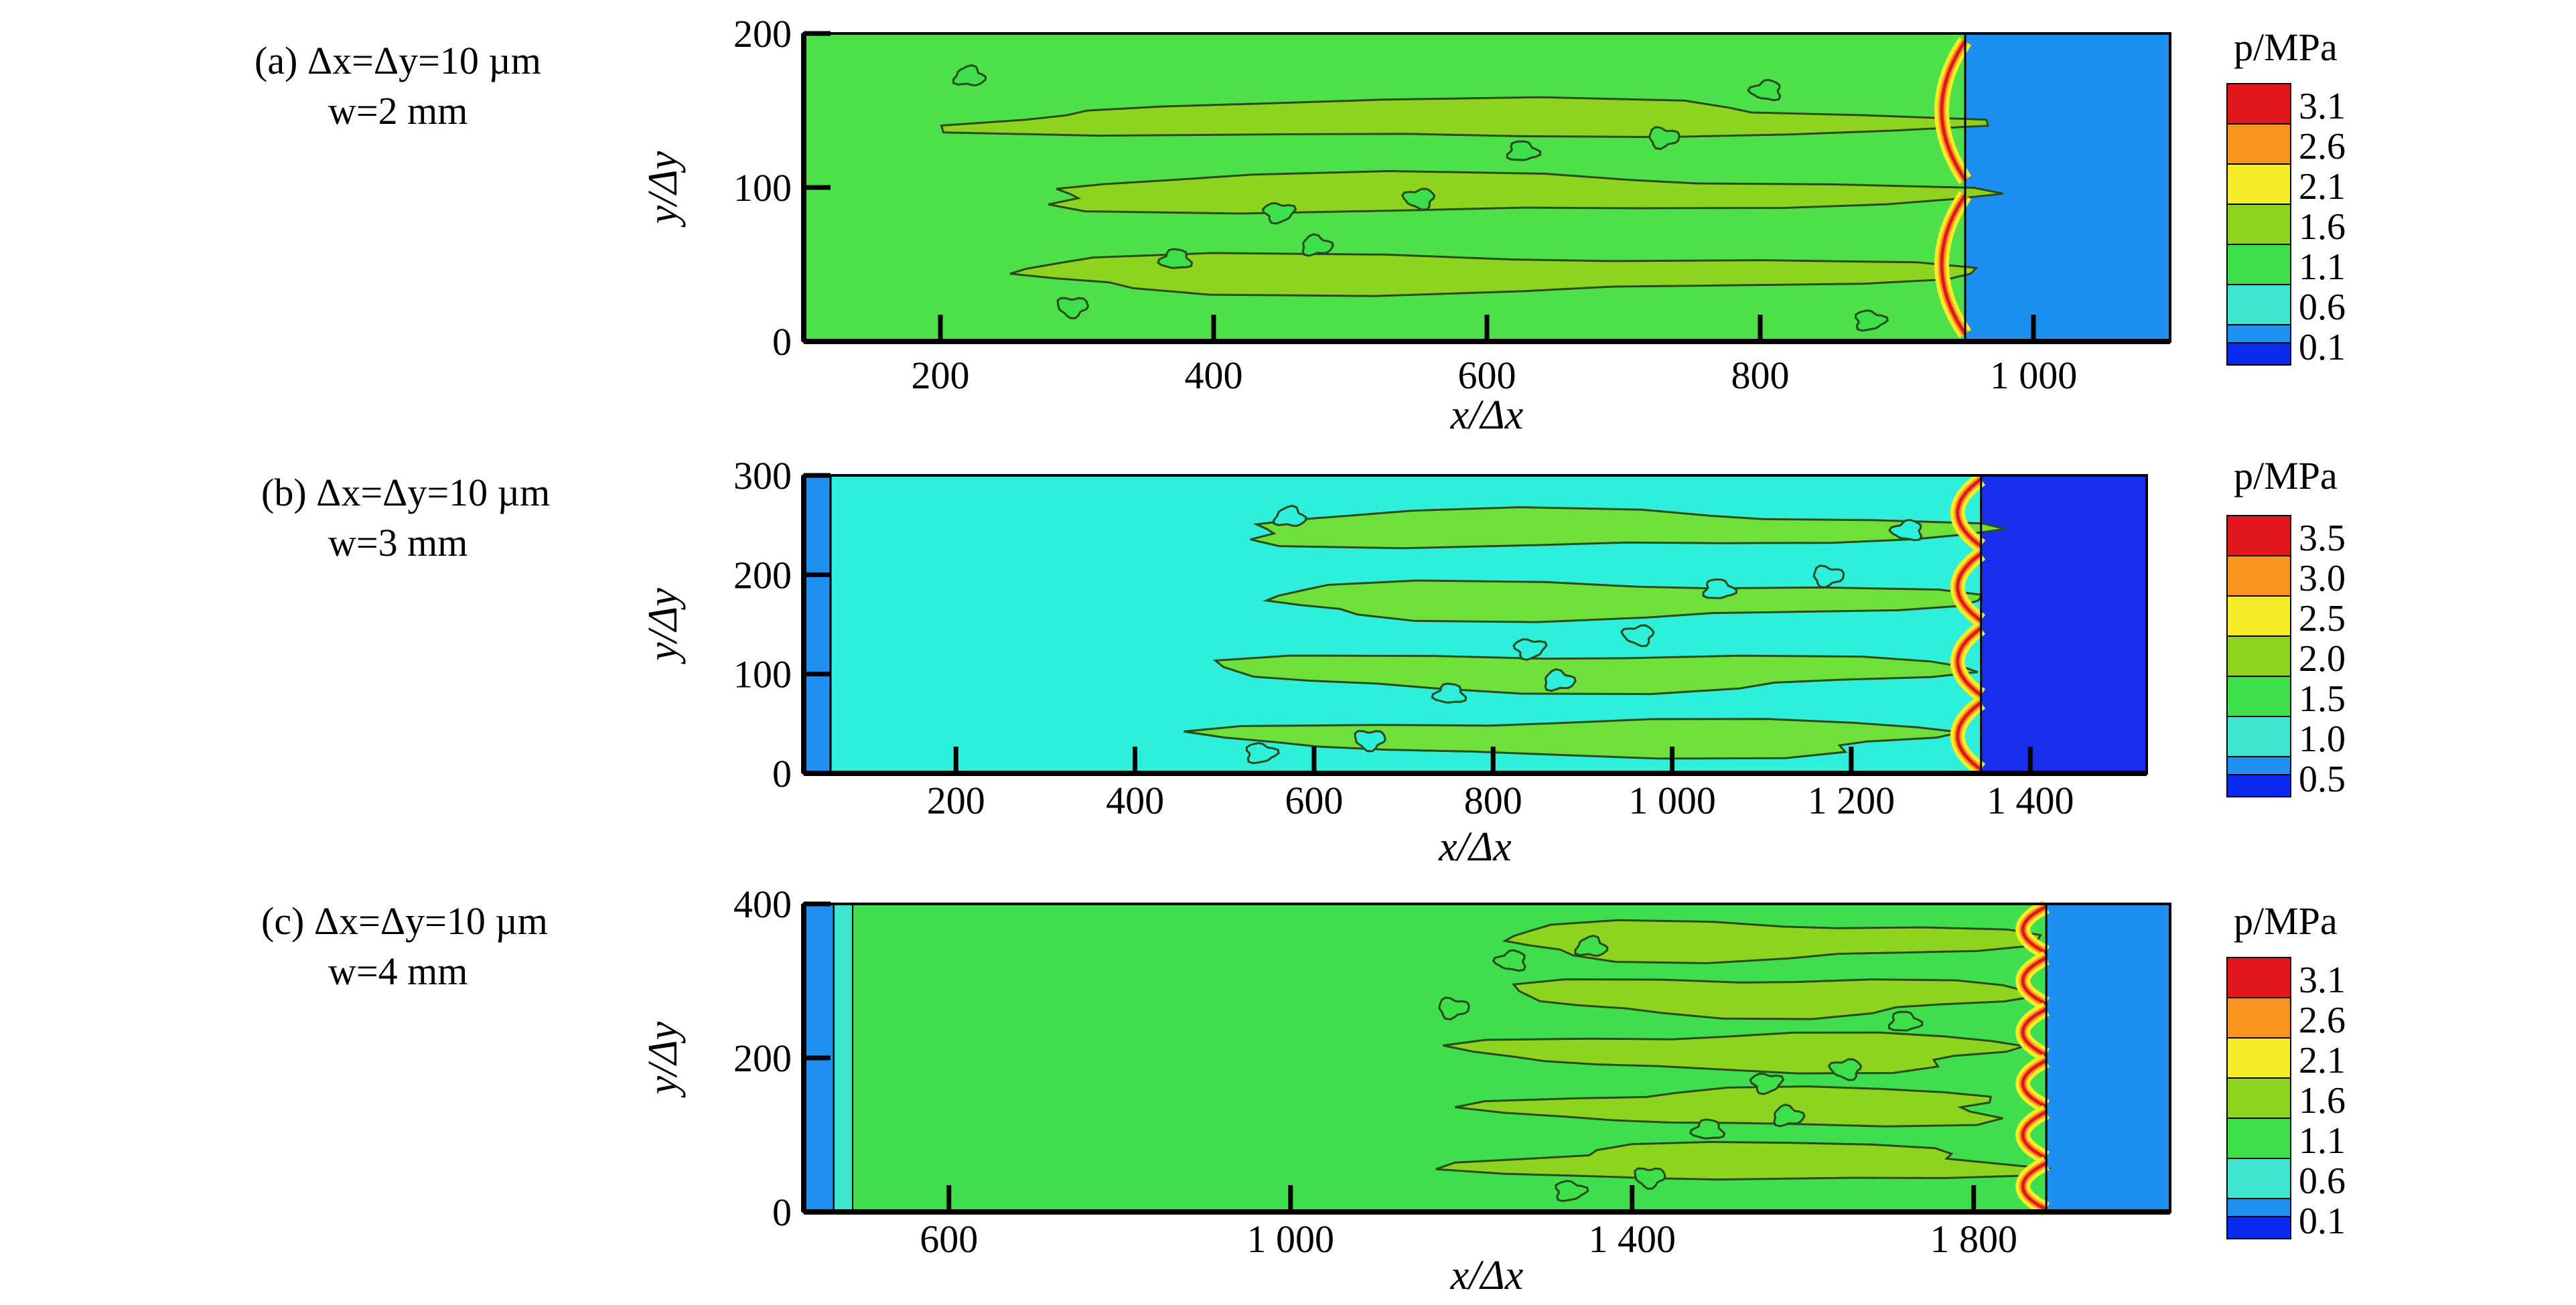 Image resolution: width=2576 pixels, height=1305 pixels. I want to click on colorbar-level-label: 2.6, so click(2322, 1020).